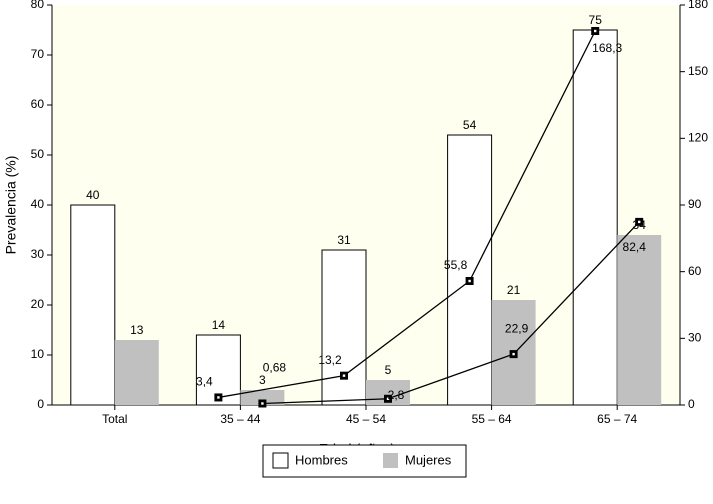 This screenshot has width=713, height=504. Describe the element at coordinates (38, 104) in the screenshot. I see `y-tick-label: 60` at that location.